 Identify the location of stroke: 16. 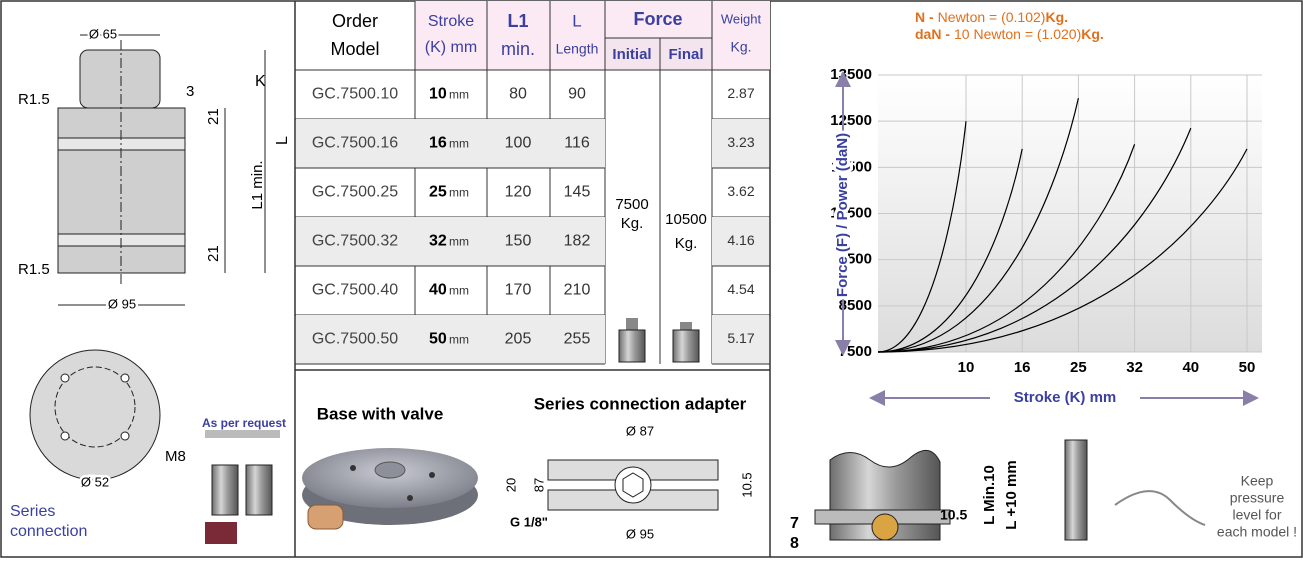
(438, 143).